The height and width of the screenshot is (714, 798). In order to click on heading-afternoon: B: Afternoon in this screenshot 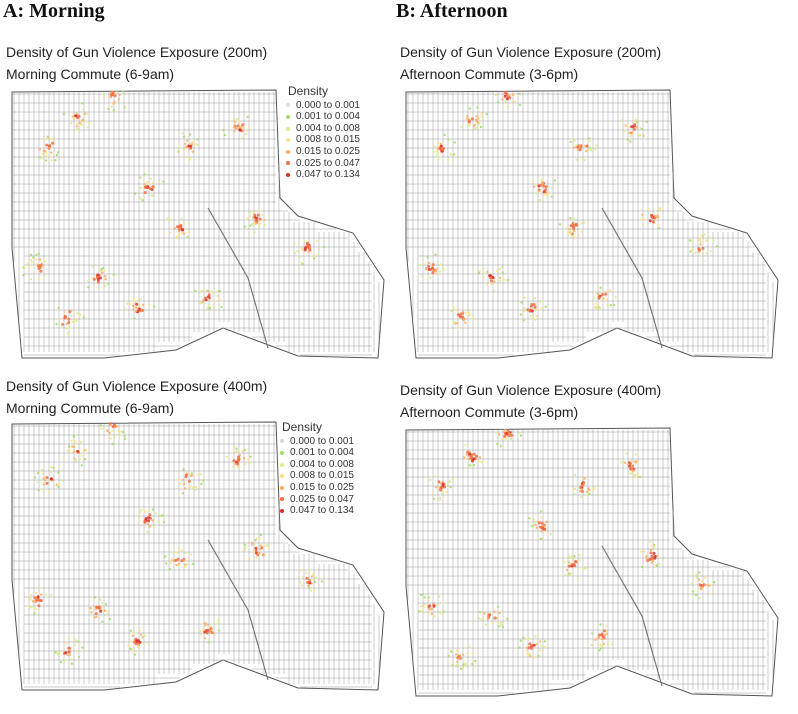, I will do `click(452, 11)`.